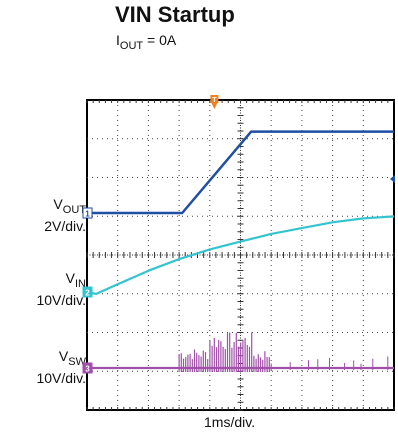  I want to click on vout-label-sub: OUT, so click(74, 209).